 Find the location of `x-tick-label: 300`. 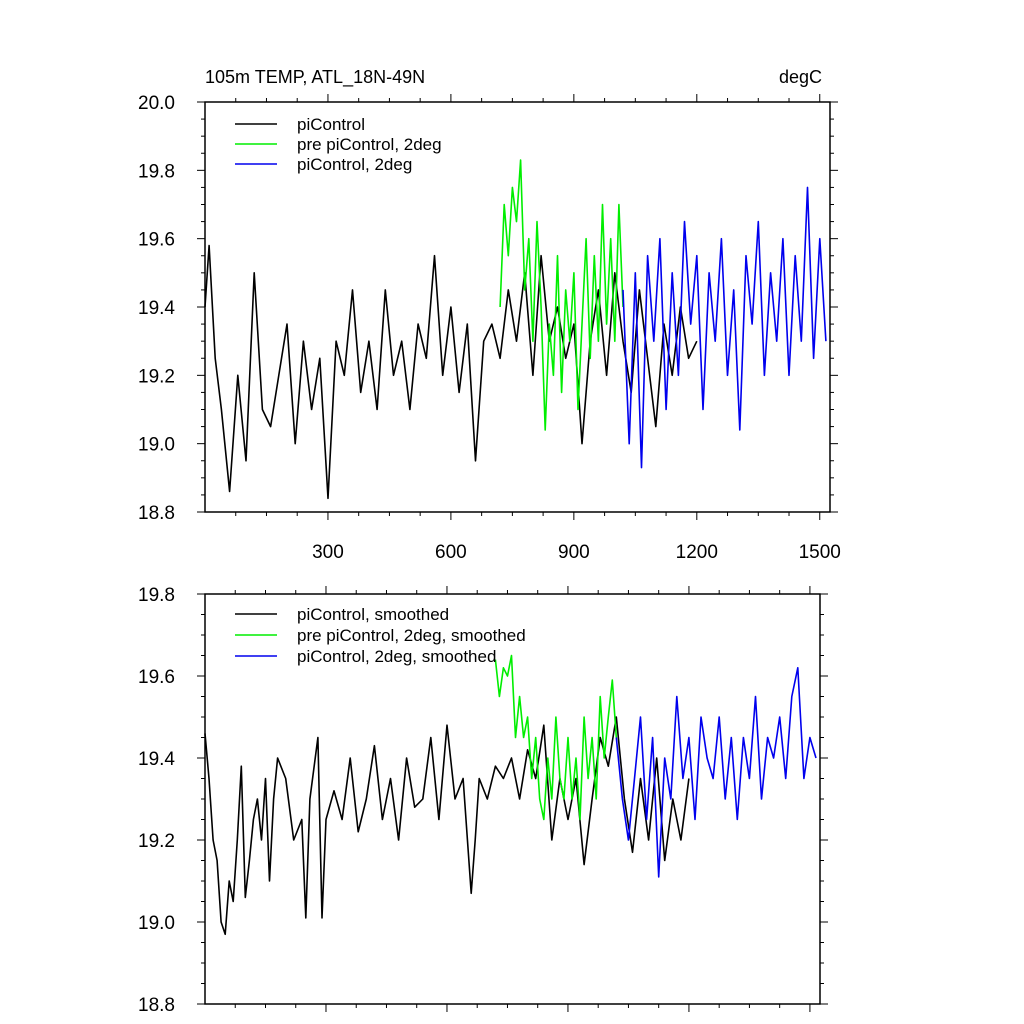

x-tick-label: 300 is located at coordinates (328, 552).